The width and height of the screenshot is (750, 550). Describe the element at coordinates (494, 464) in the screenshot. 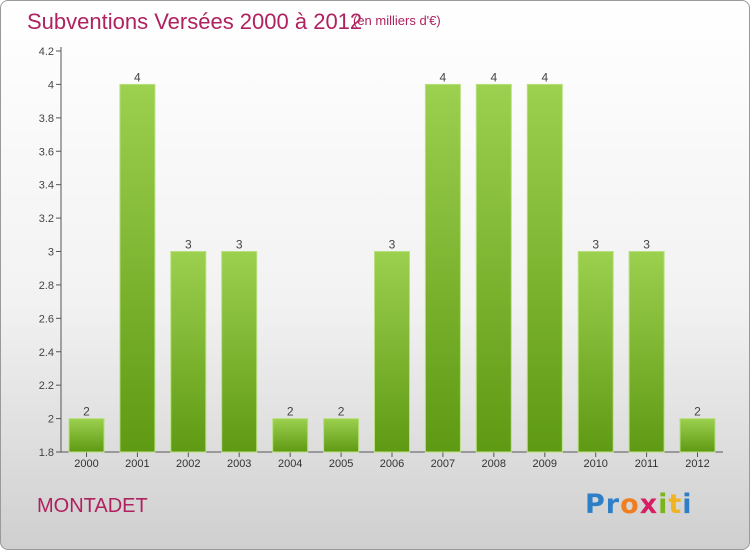

I see `x-tick-label: 2008` at that location.